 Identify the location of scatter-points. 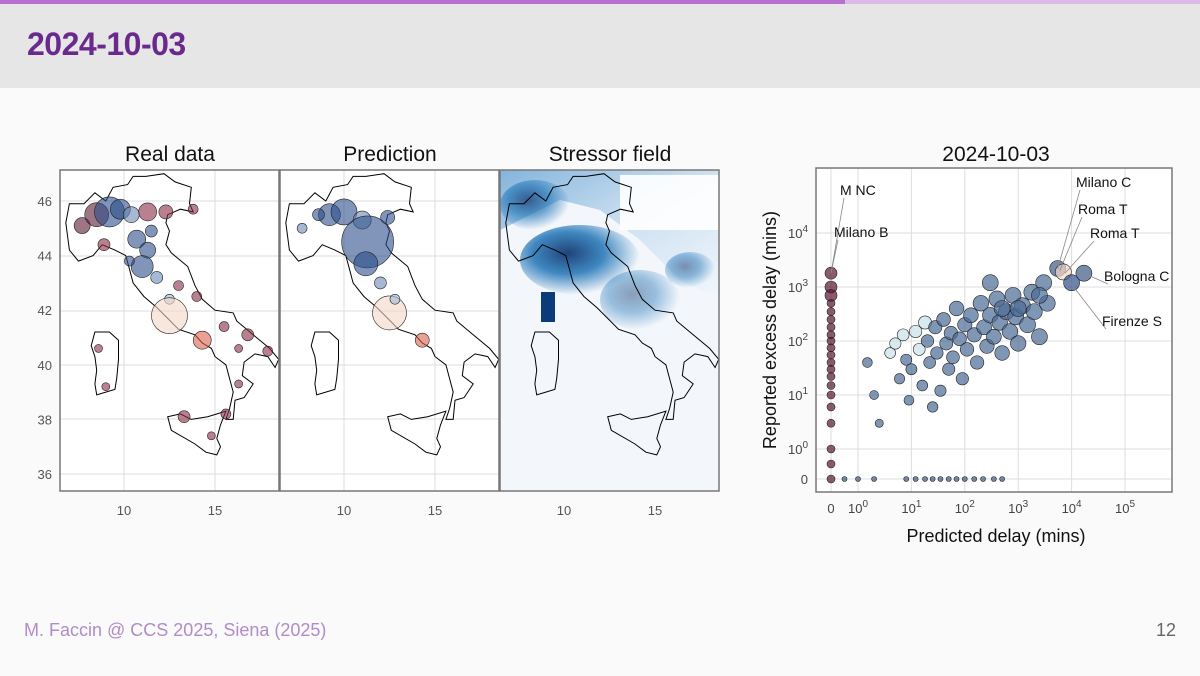
(958, 372).